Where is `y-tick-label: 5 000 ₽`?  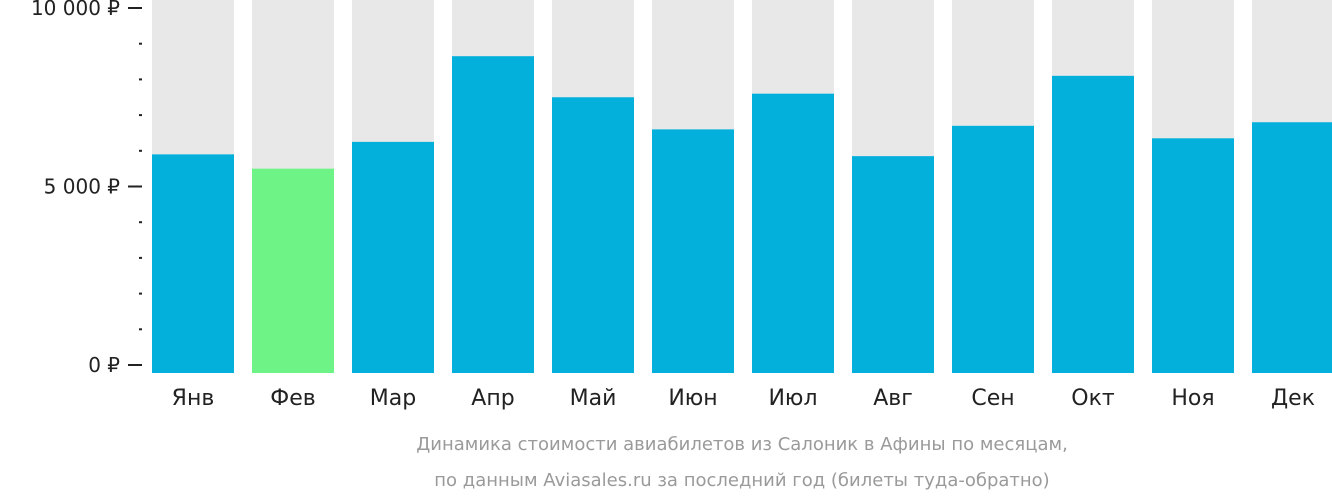 y-tick-label: 5 000 ₽ is located at coordinates (82, 187).